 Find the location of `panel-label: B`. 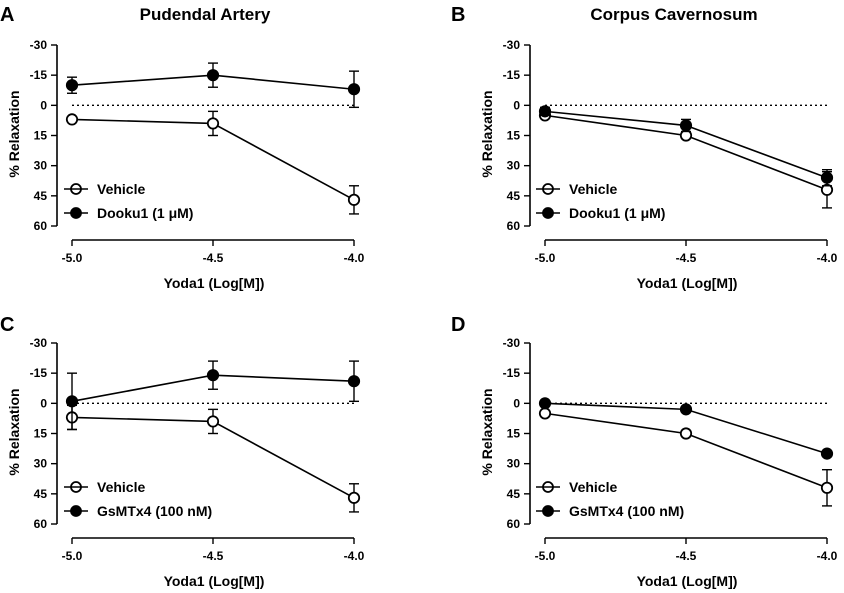

panel-label: B is located at coordinates (458, 15).